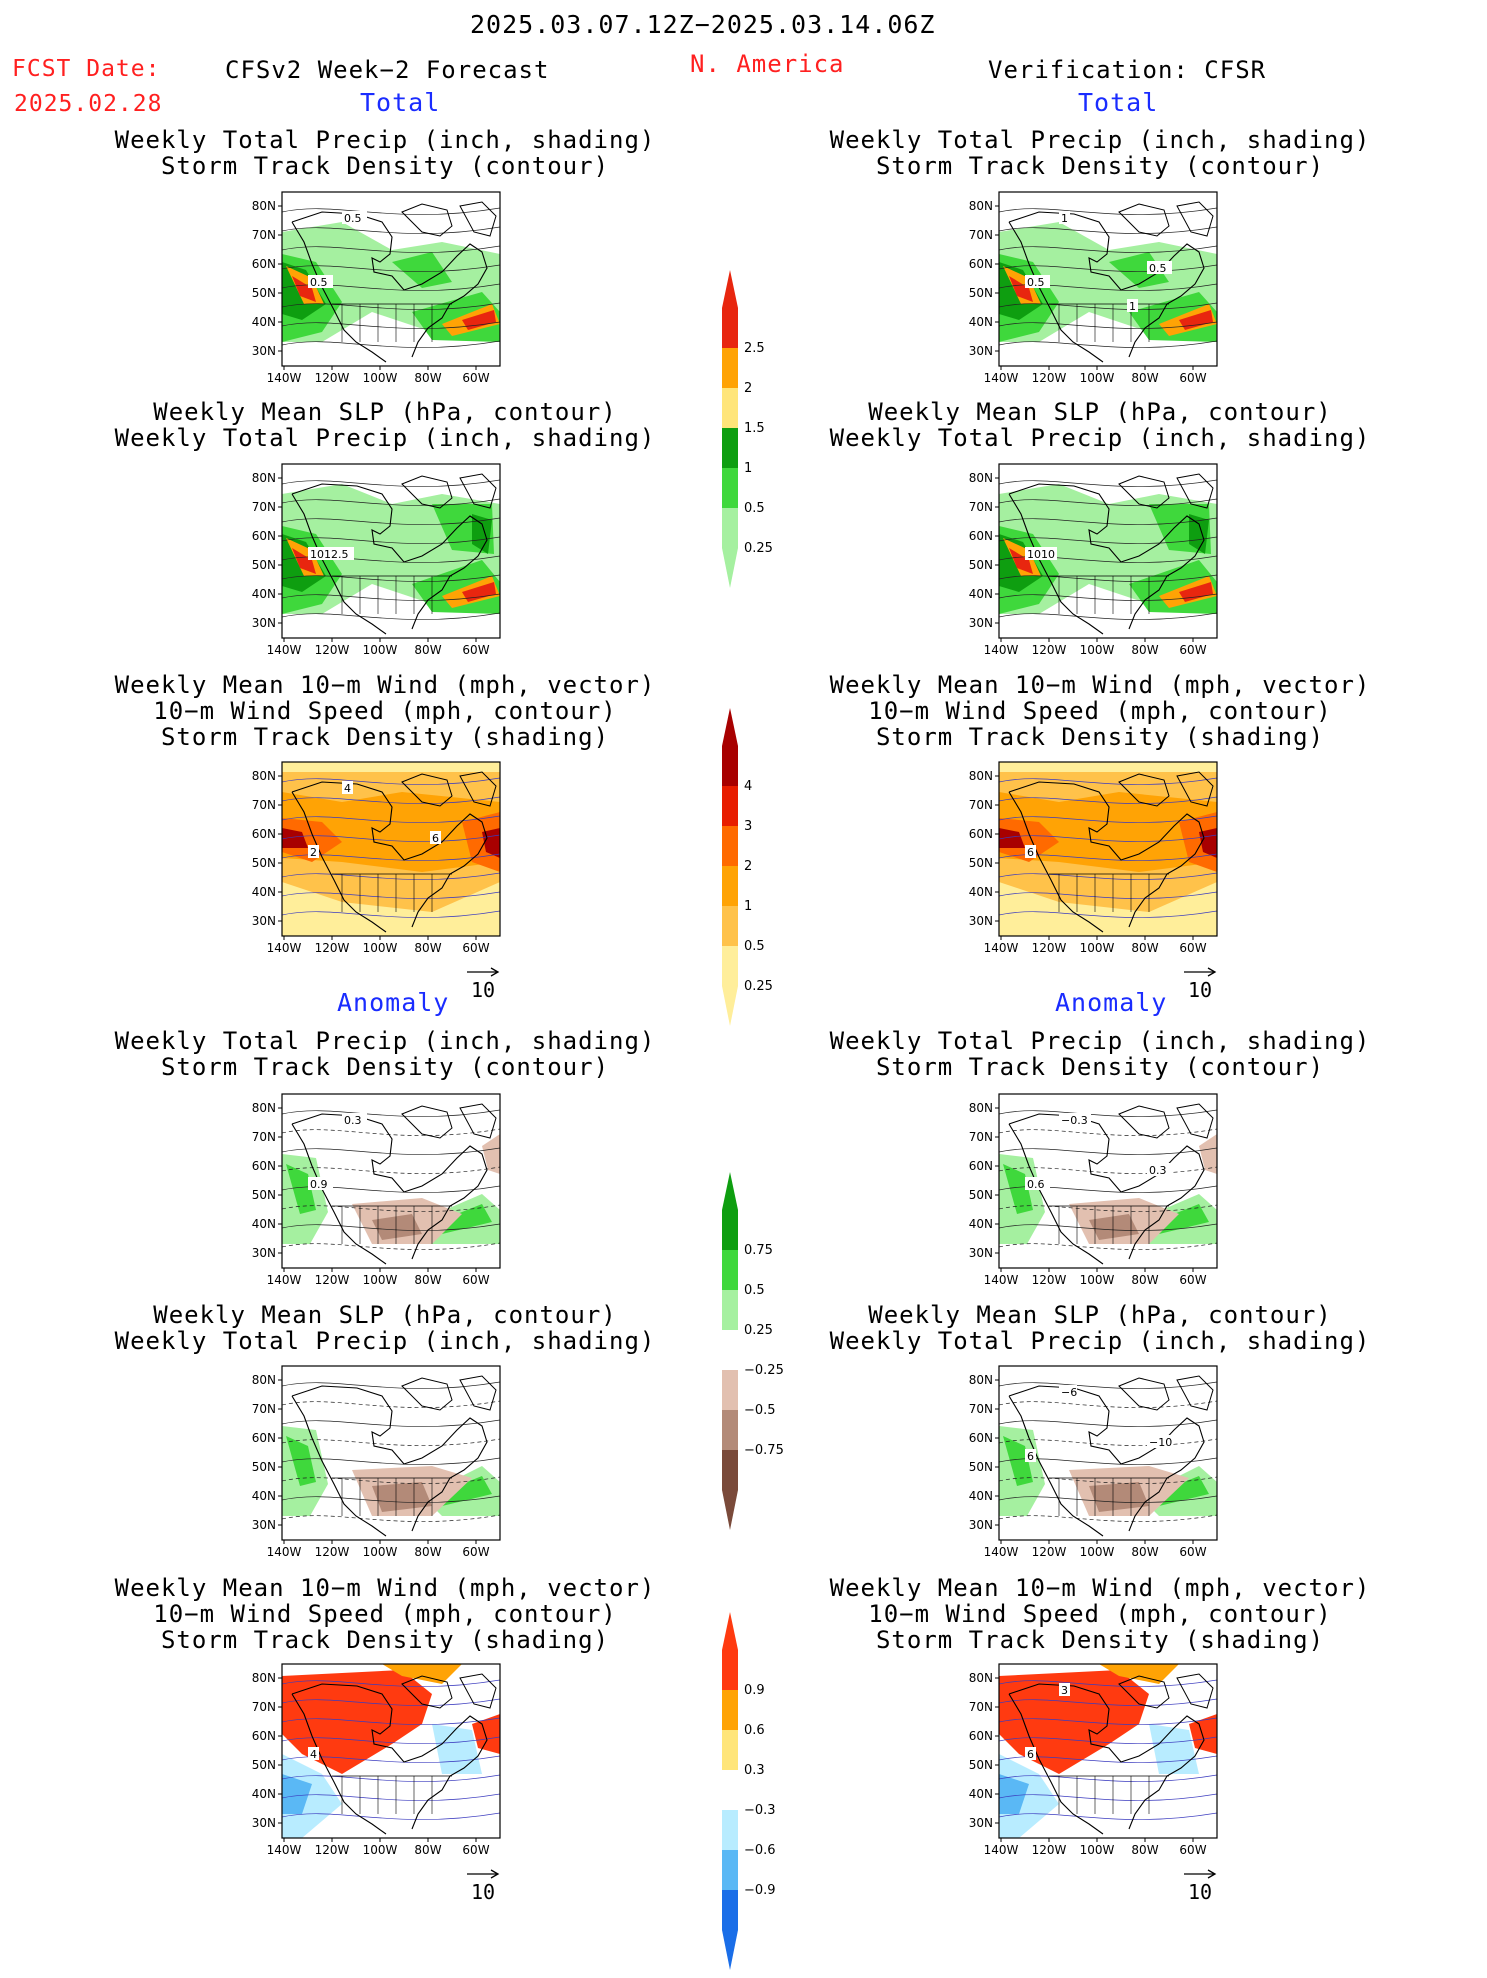 The width and height of the screenshot is (1487, 1978). What do you see at coordinates (1160, 1442) in the screenshot?
I see `contour-label: −10` at bounding box center [1160, 1442].